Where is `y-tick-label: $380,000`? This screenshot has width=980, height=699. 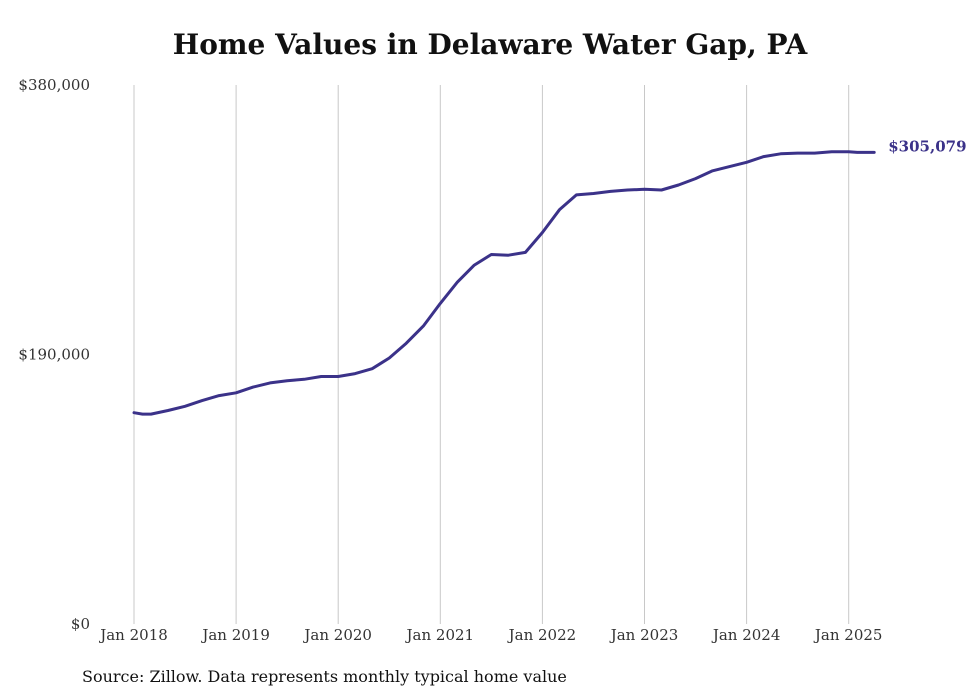 y-tick-label: $380,000 is located at coordinates (54, 85).